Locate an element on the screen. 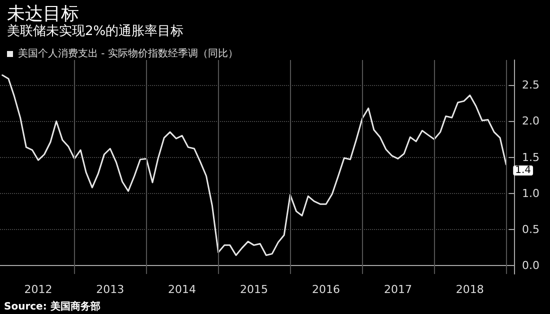 This screenshot has height=314, width=550. x-tick-label: 2015 is located at coordinates (254, 289).